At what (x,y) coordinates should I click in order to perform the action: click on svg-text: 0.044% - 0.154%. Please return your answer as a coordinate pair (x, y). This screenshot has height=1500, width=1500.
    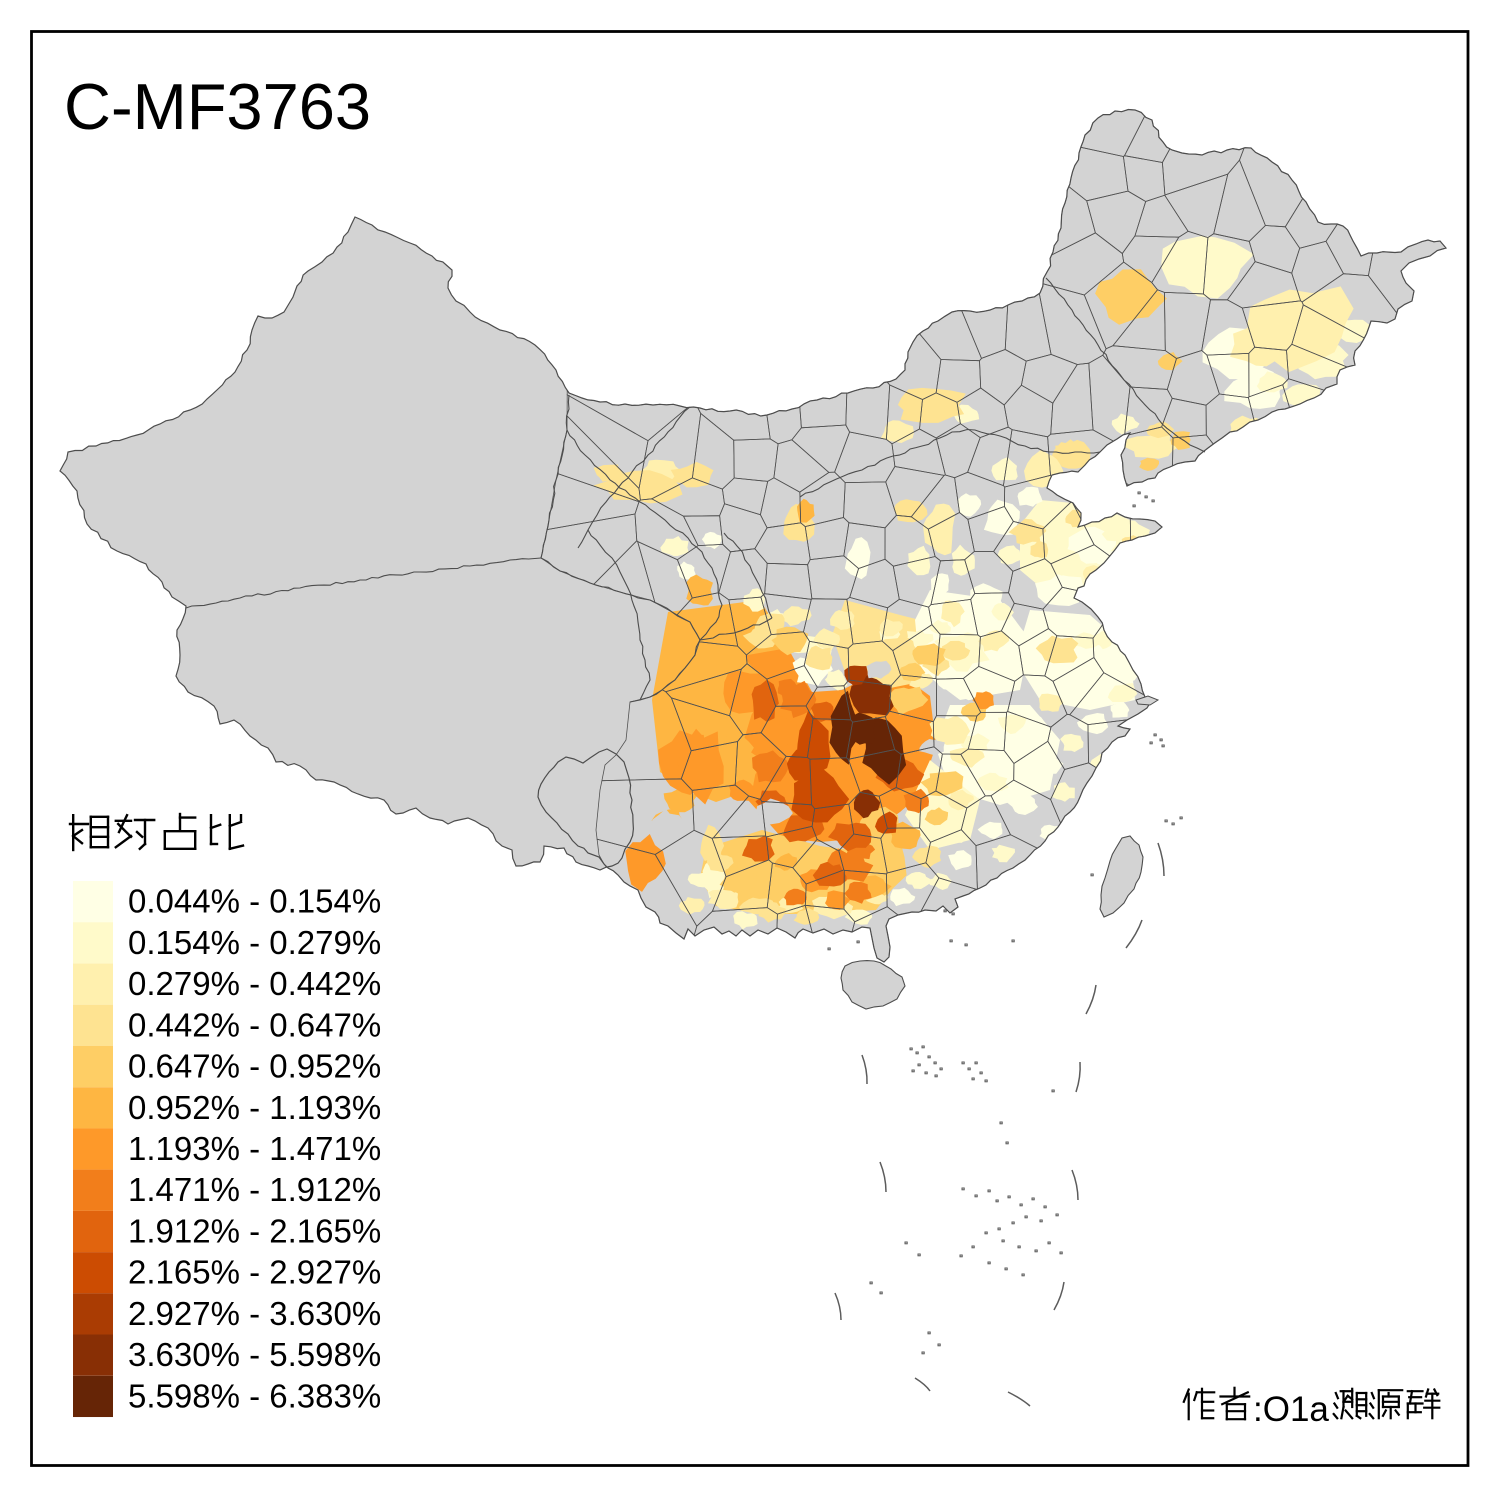
    Looking at the image, I should click on (254, 901).